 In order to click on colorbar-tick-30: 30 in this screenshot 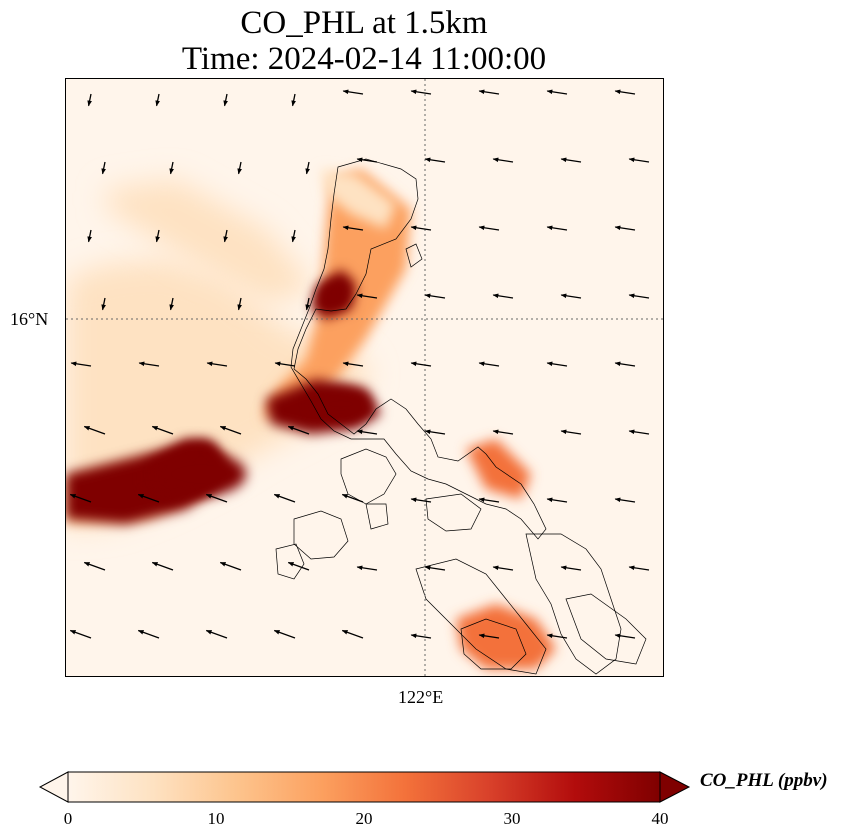, I will do `click(512, 818)`.